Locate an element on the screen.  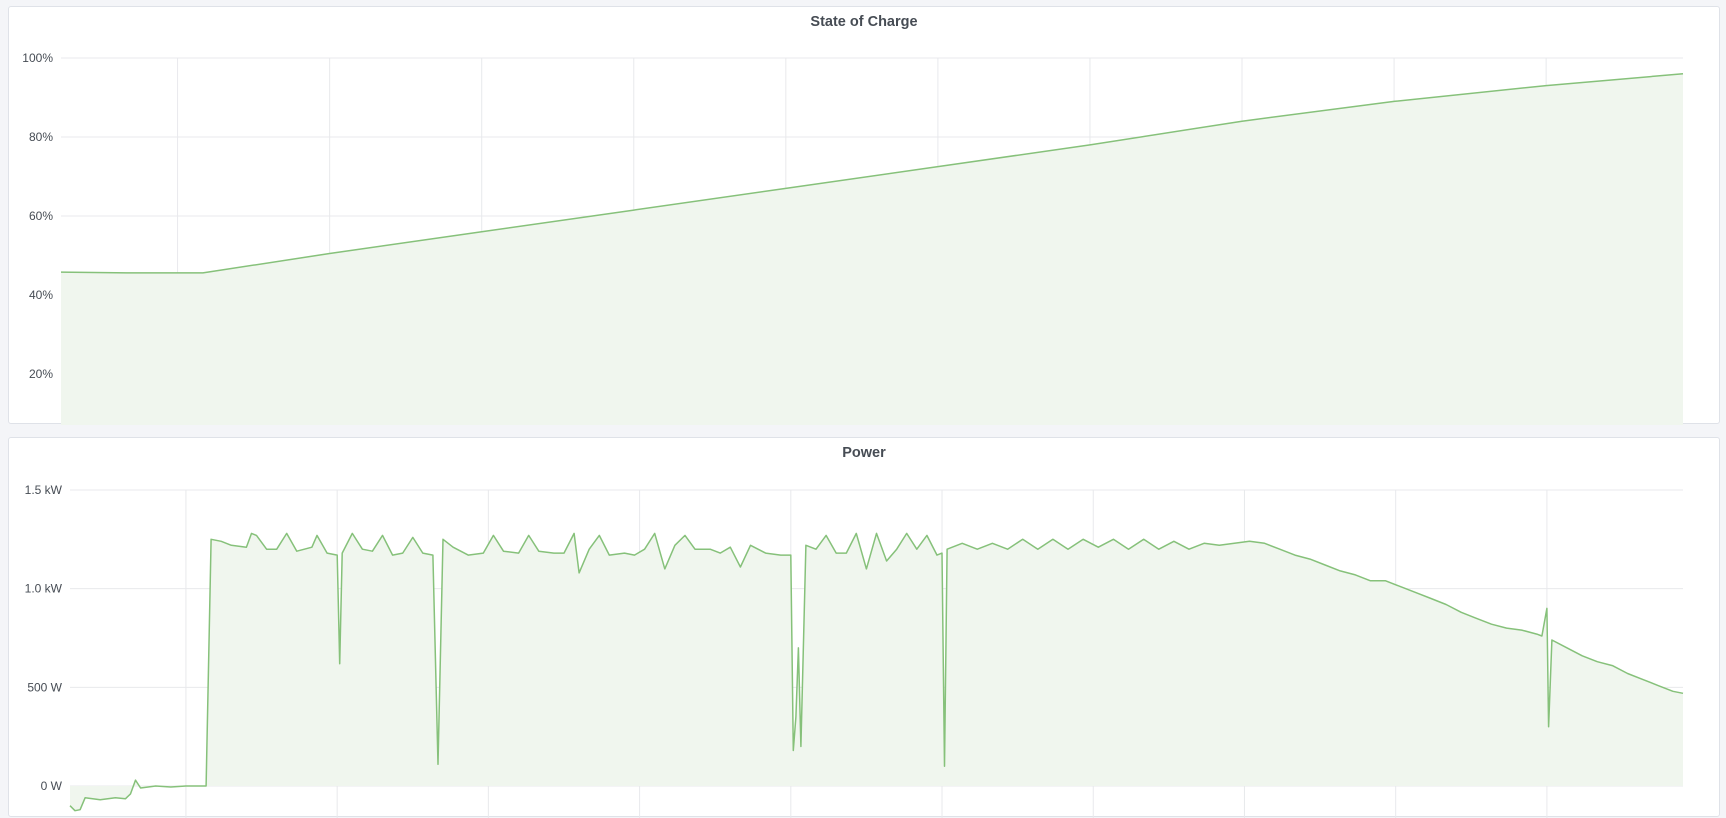
y-tick-label: 1.5 kW is located at coordinates (44, 490).